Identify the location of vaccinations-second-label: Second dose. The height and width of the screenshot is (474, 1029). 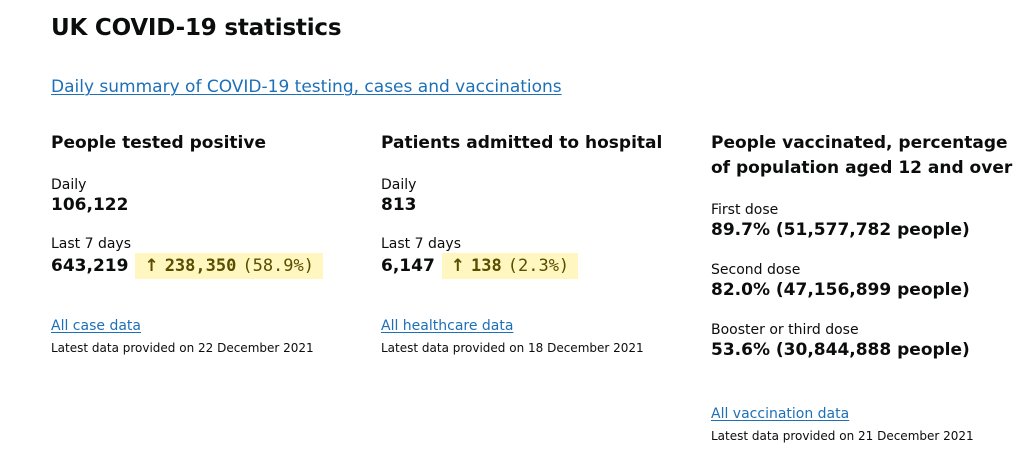
(756, 270).